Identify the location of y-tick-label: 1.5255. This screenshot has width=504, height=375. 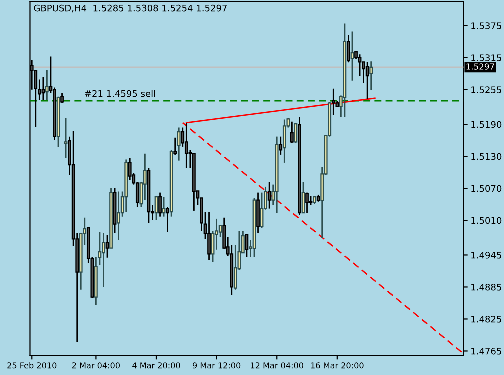
(487, 90).